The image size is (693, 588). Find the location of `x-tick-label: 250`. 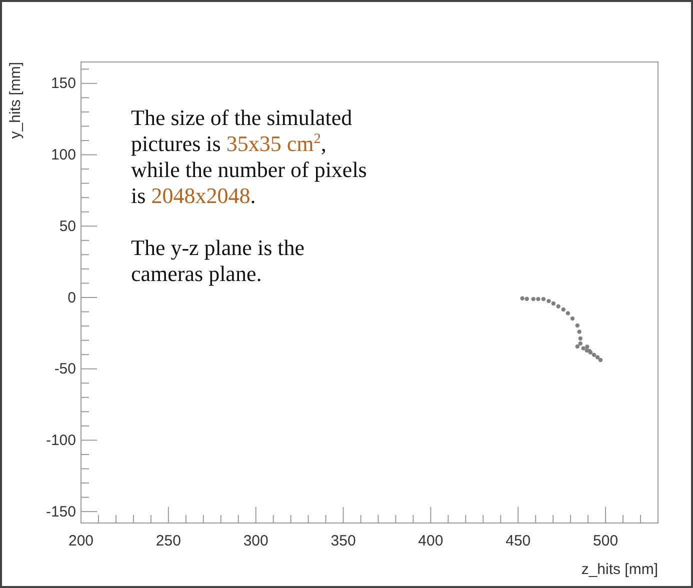

x-tick-label: 250 is located at coordinates (168, 541).